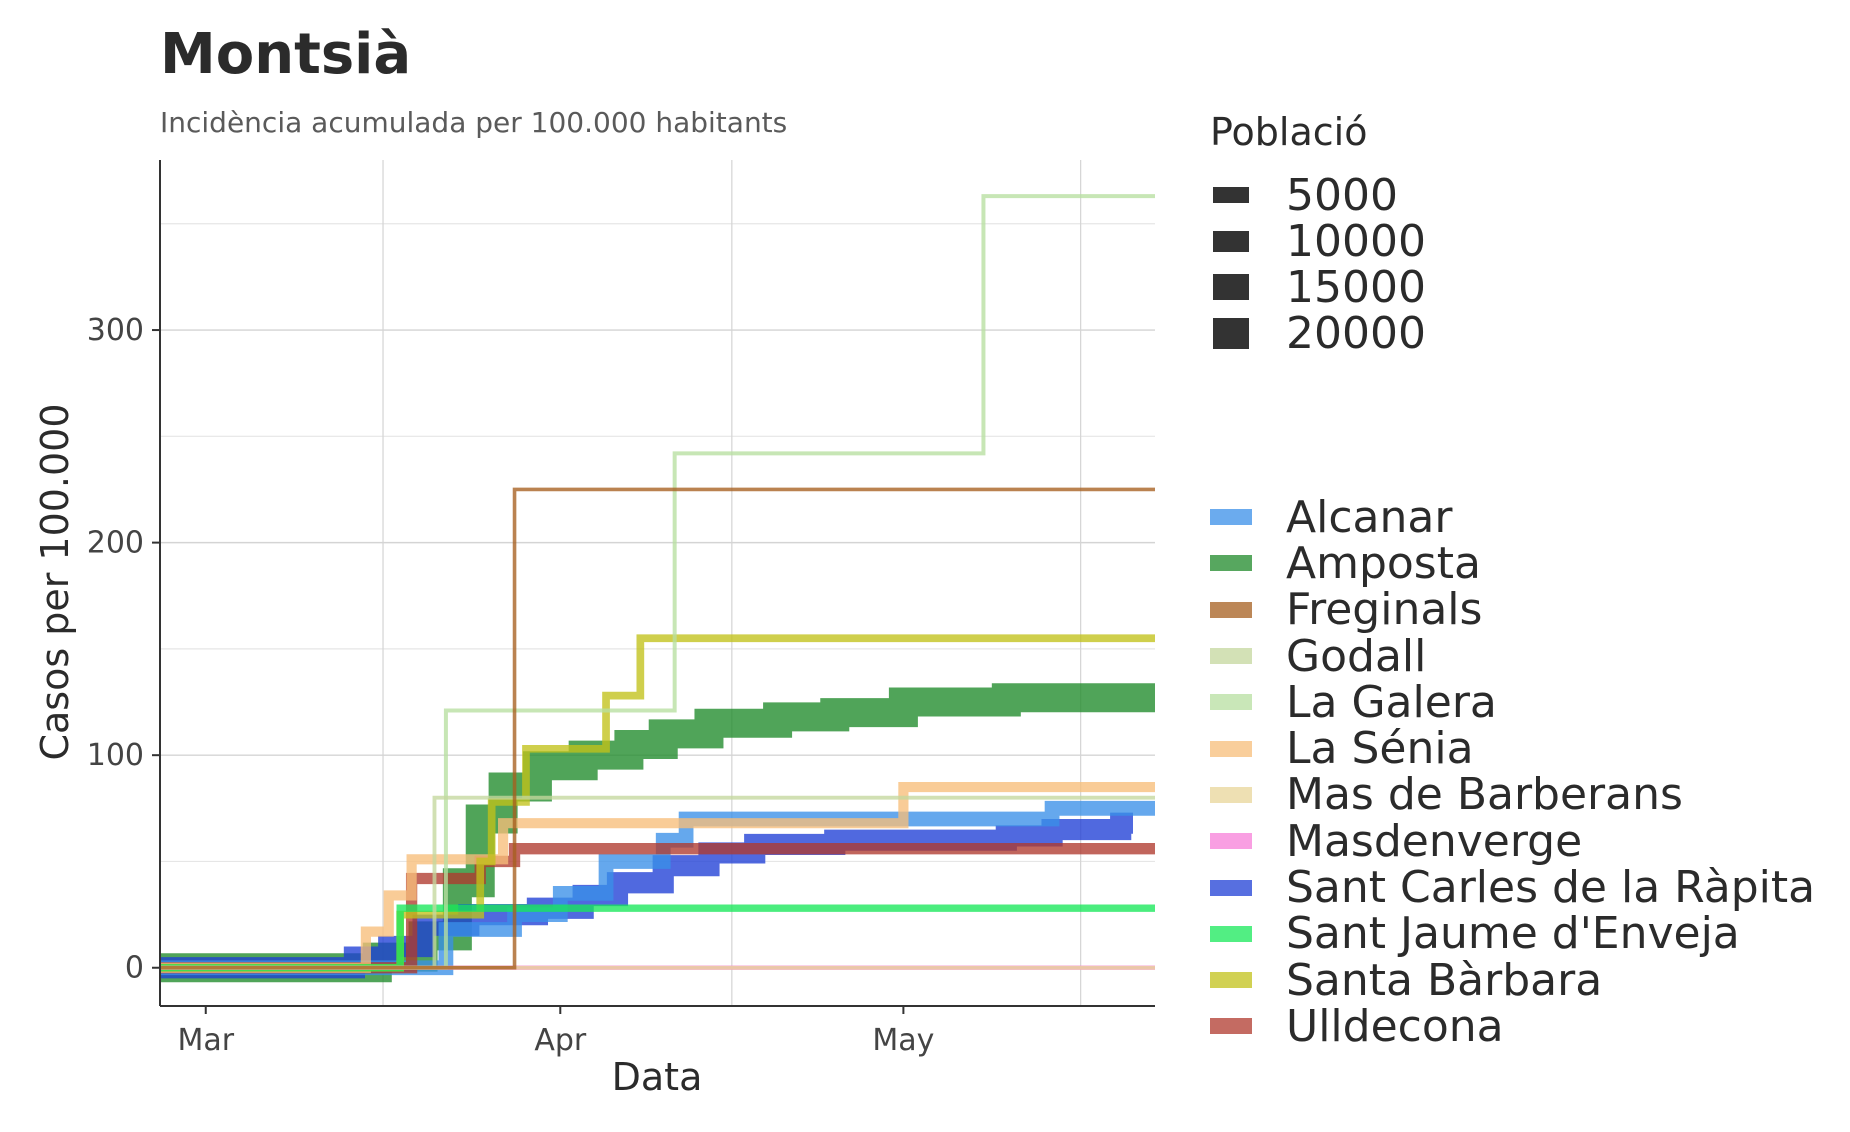 This screenshot has height=1132, width=1850. I want to click on color-legend-item: Sant Carles de la Ràpita, so click(1513, 888).